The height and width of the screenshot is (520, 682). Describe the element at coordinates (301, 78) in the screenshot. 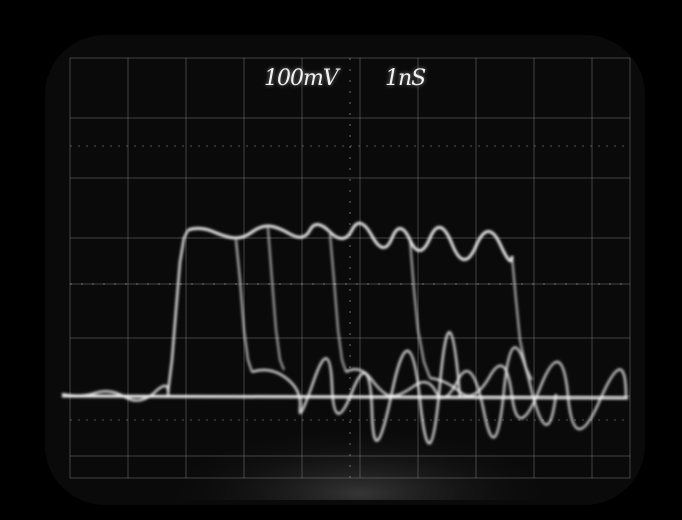

I see `volts-per-division-label: 100mV` at that location.